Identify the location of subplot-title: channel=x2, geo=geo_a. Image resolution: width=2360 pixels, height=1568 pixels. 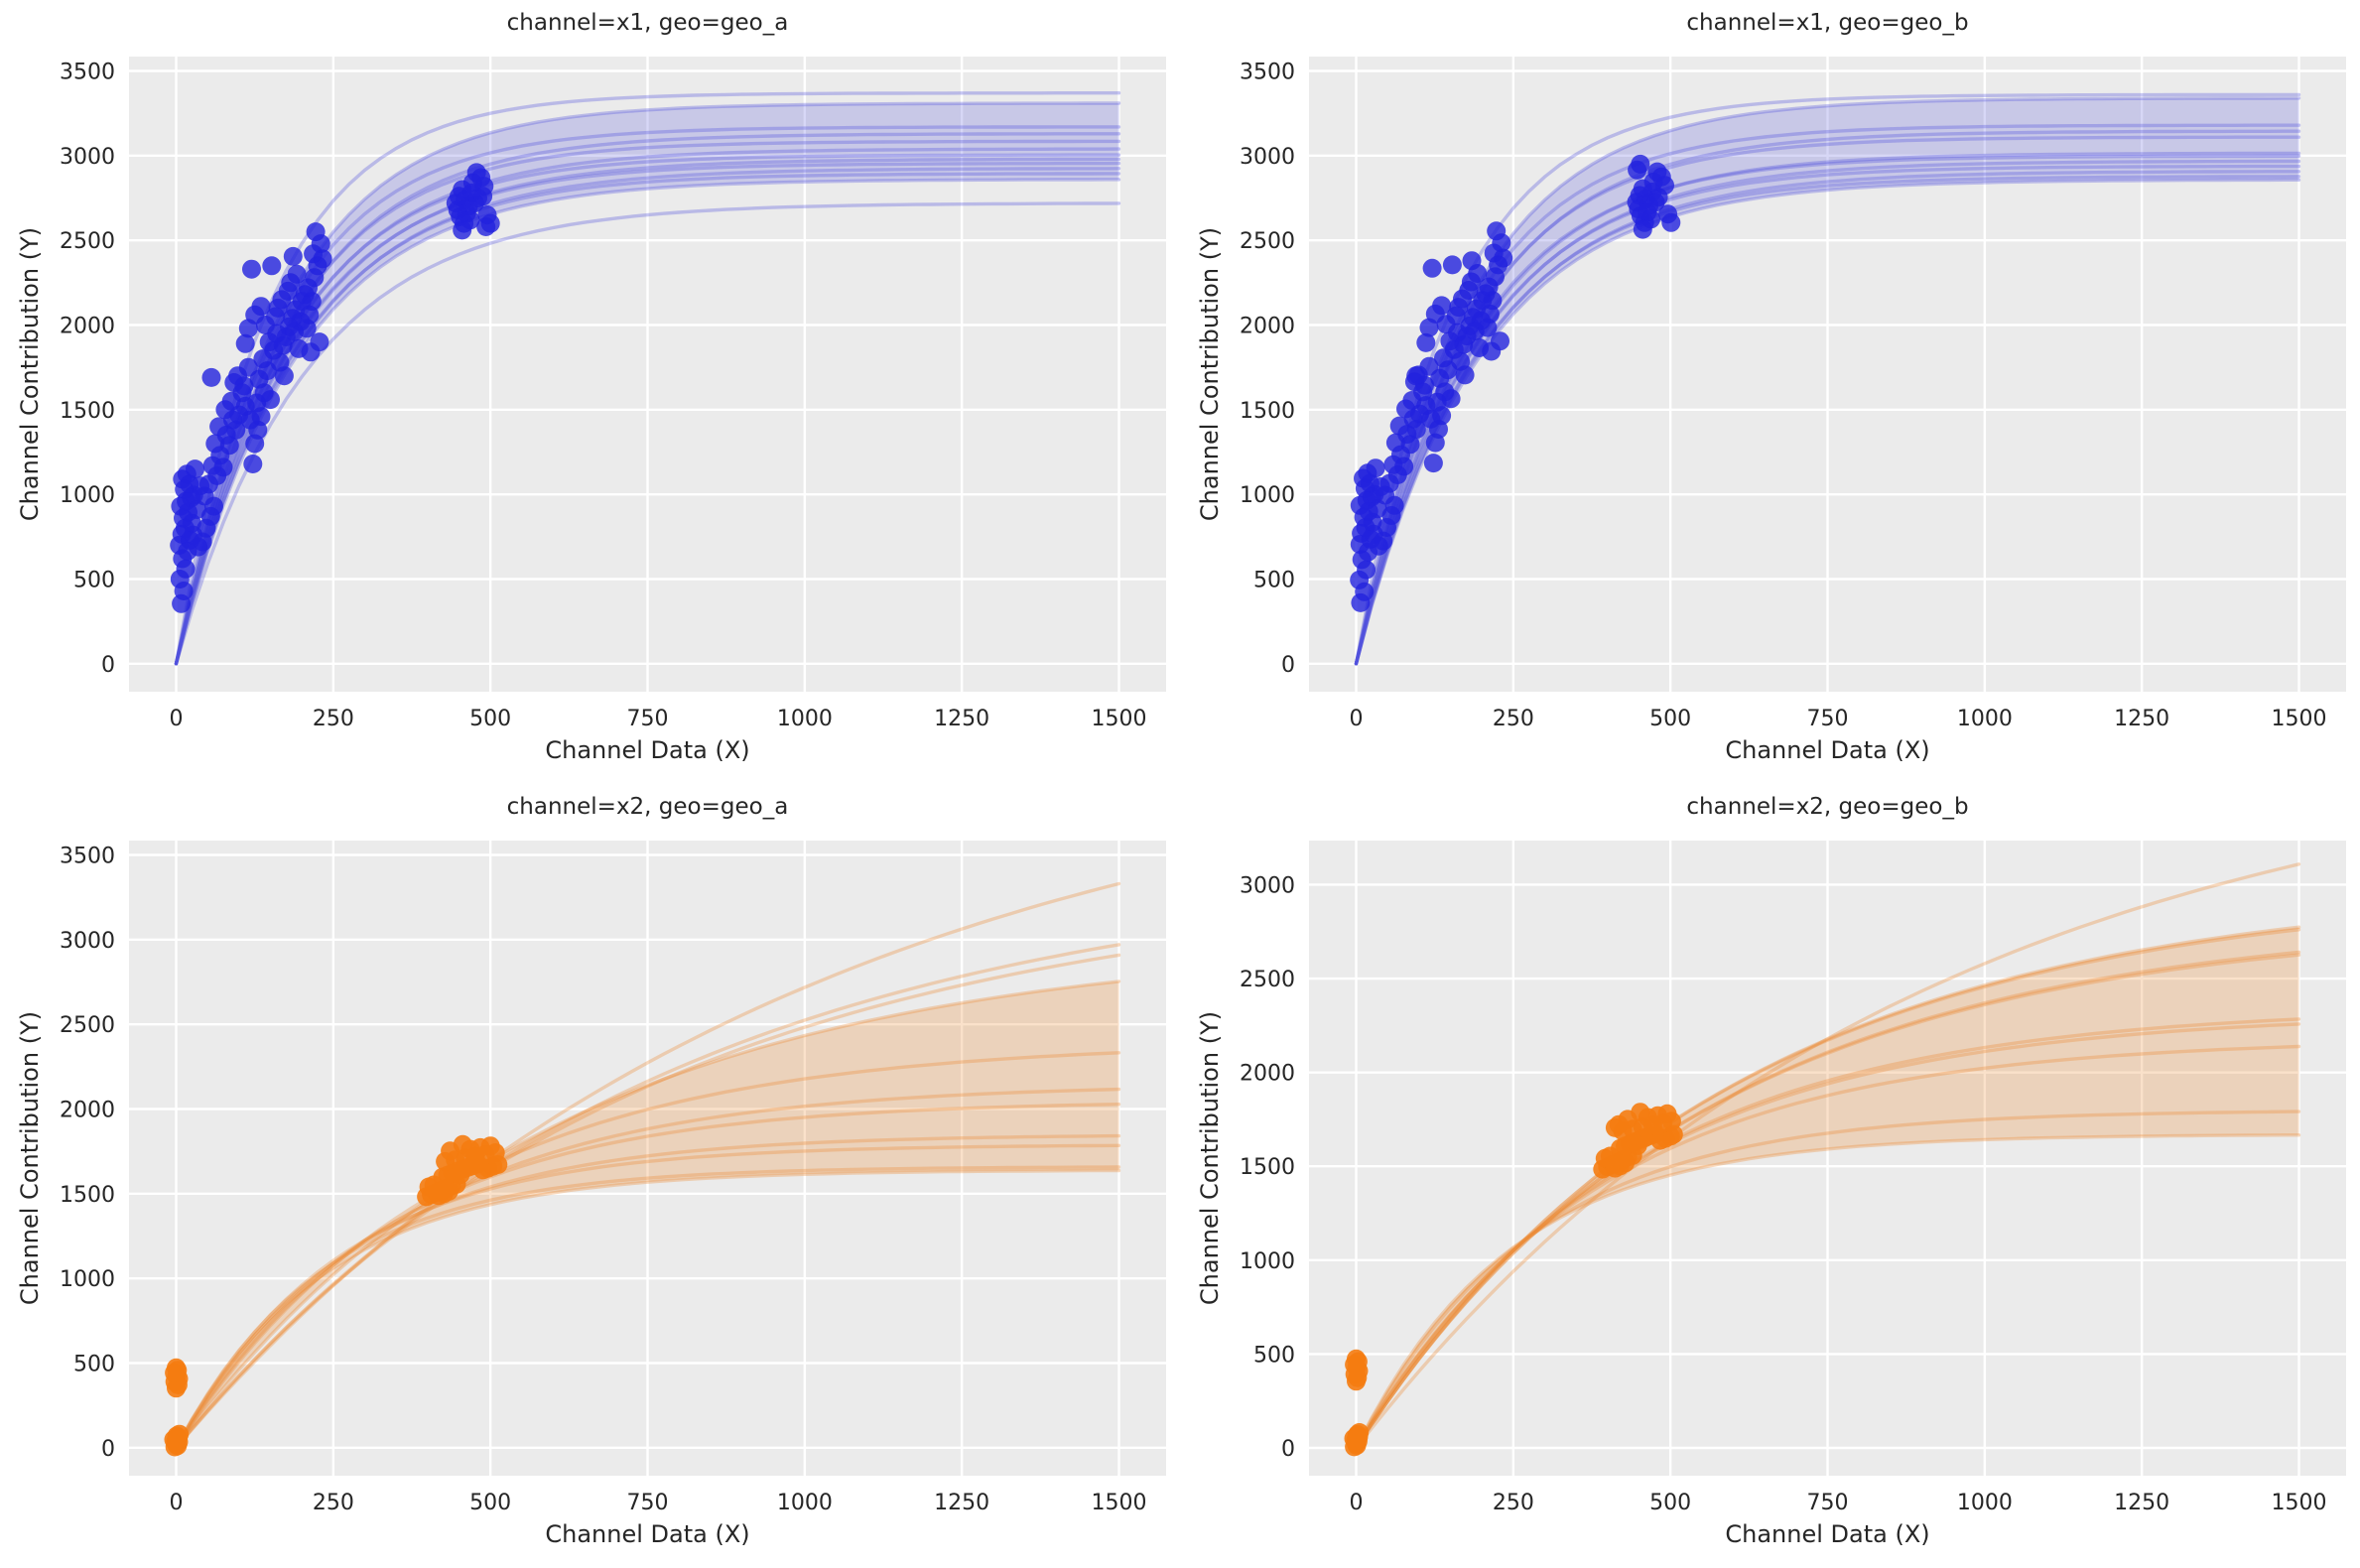
(647, 807).